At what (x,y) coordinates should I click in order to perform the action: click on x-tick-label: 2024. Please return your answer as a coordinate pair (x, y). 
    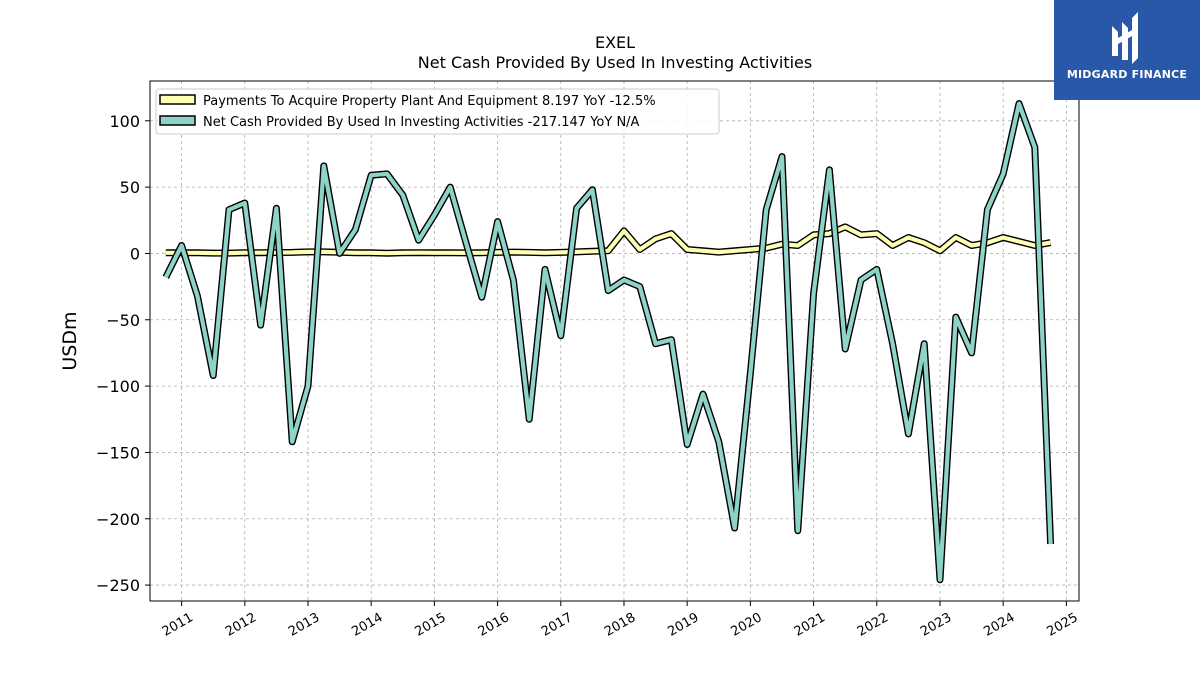
    Looking at the image, I should click on (999, 625).